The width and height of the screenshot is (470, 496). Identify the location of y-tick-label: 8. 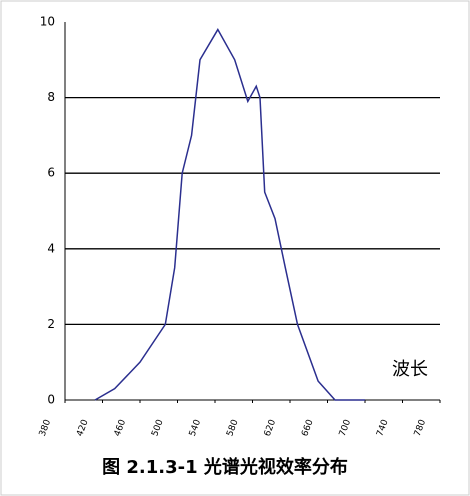
(51, 97).